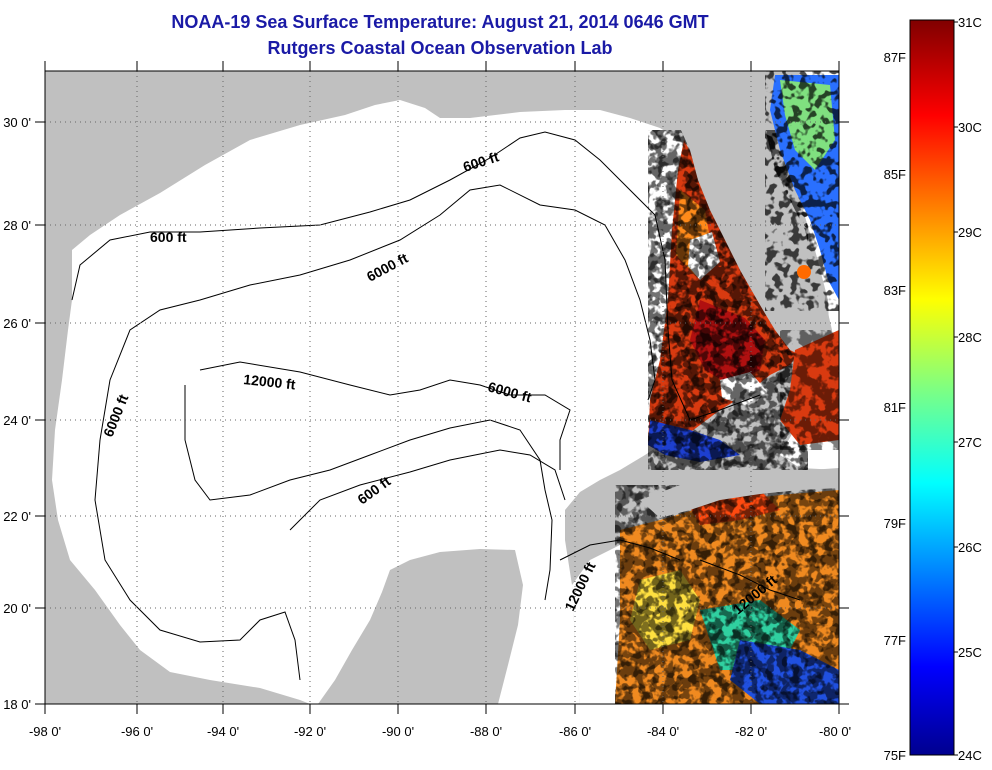  What do you see at coordinates (751, 731) in the screenshot?
I see `x-tick-label: -82 0'` at bounding box center [751, 731].